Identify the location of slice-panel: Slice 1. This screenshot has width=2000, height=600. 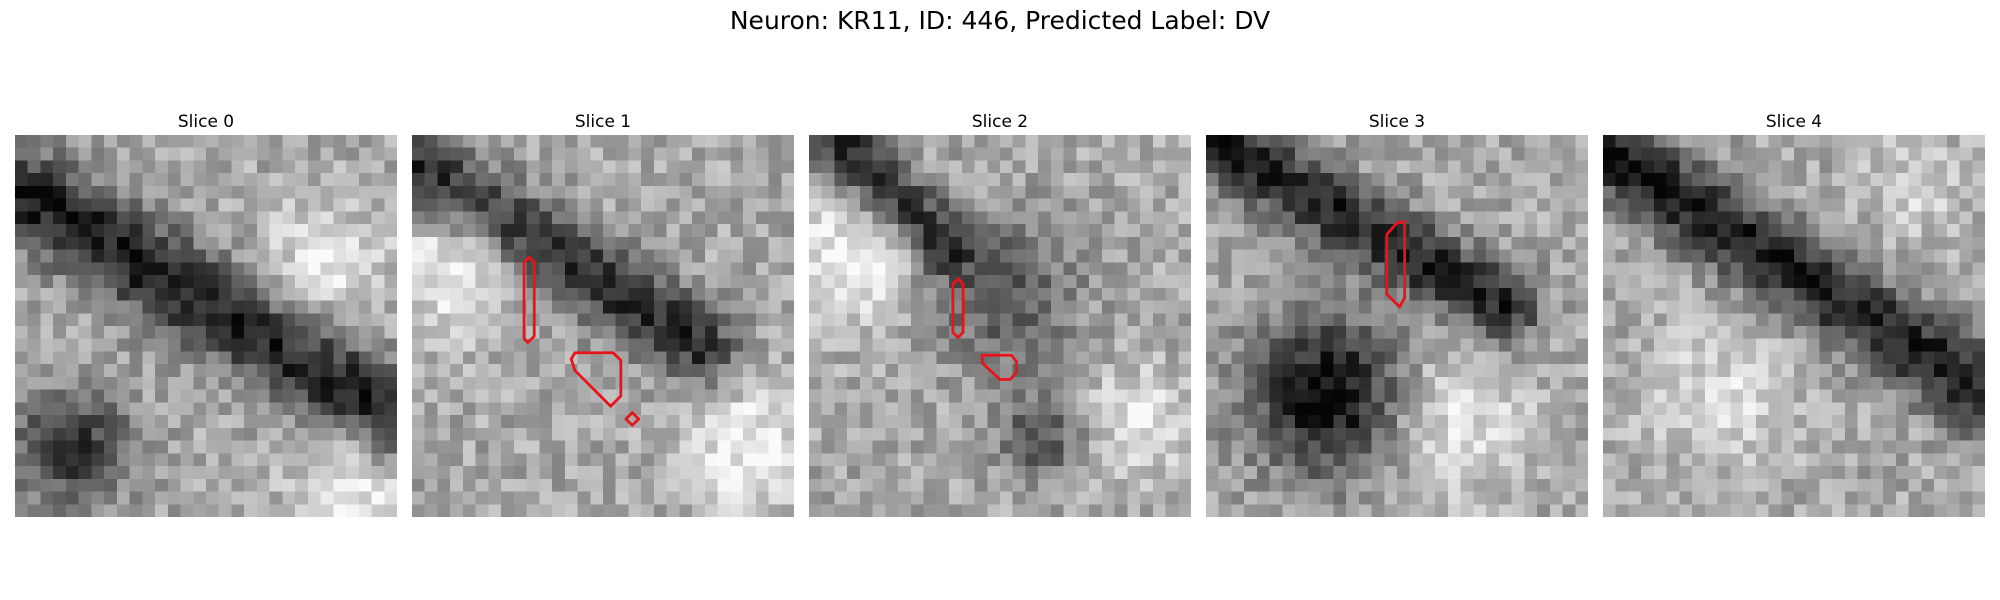
(603, 122).